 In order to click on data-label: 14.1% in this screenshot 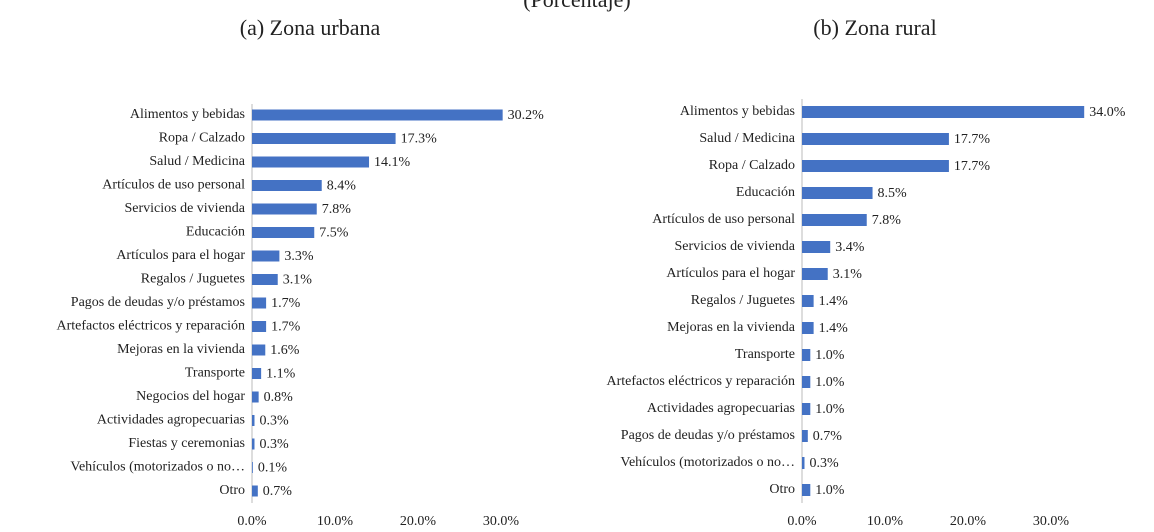, I will do `click(392, 162)`.